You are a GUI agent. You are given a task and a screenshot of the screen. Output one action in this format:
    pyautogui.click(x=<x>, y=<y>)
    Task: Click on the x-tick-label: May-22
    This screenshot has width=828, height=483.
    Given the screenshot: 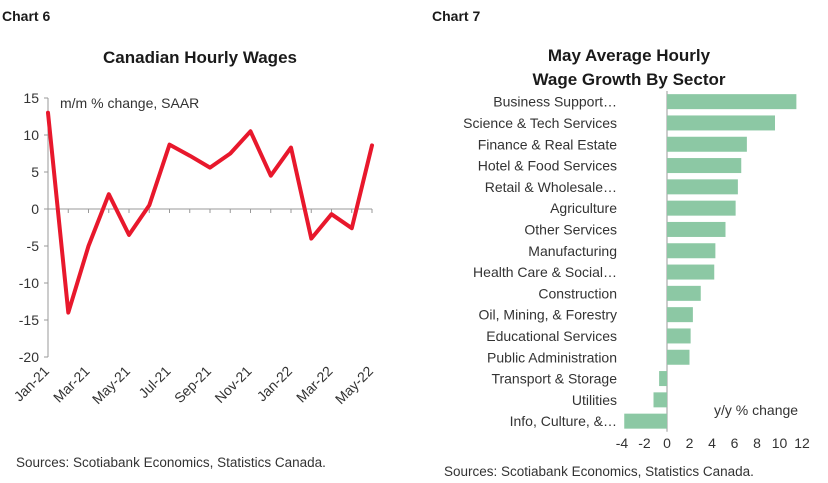 What is the action you would take?
    pyautogui.click(x=354, y=385)
    